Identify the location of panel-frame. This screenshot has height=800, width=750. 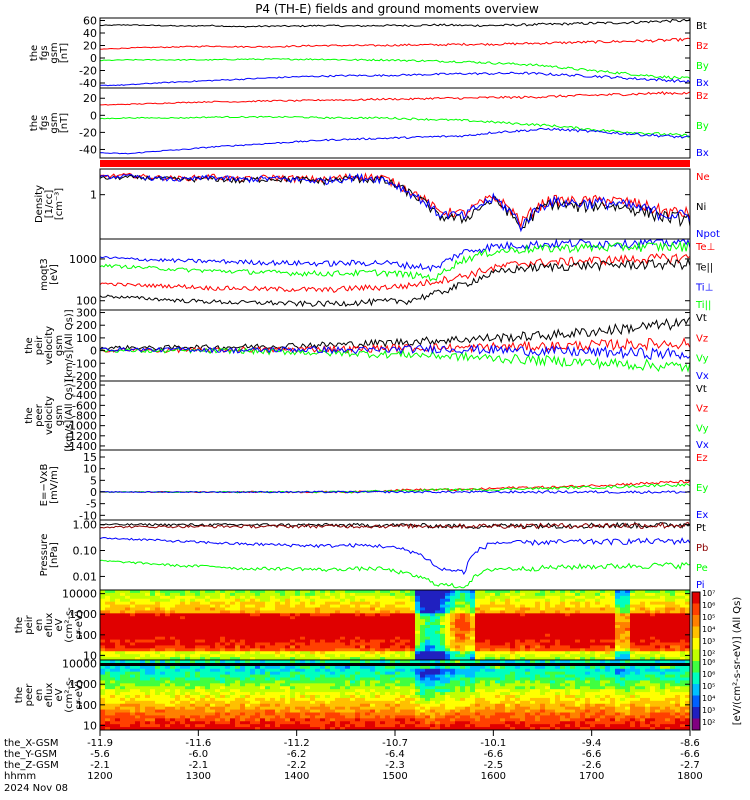
(395, 123).